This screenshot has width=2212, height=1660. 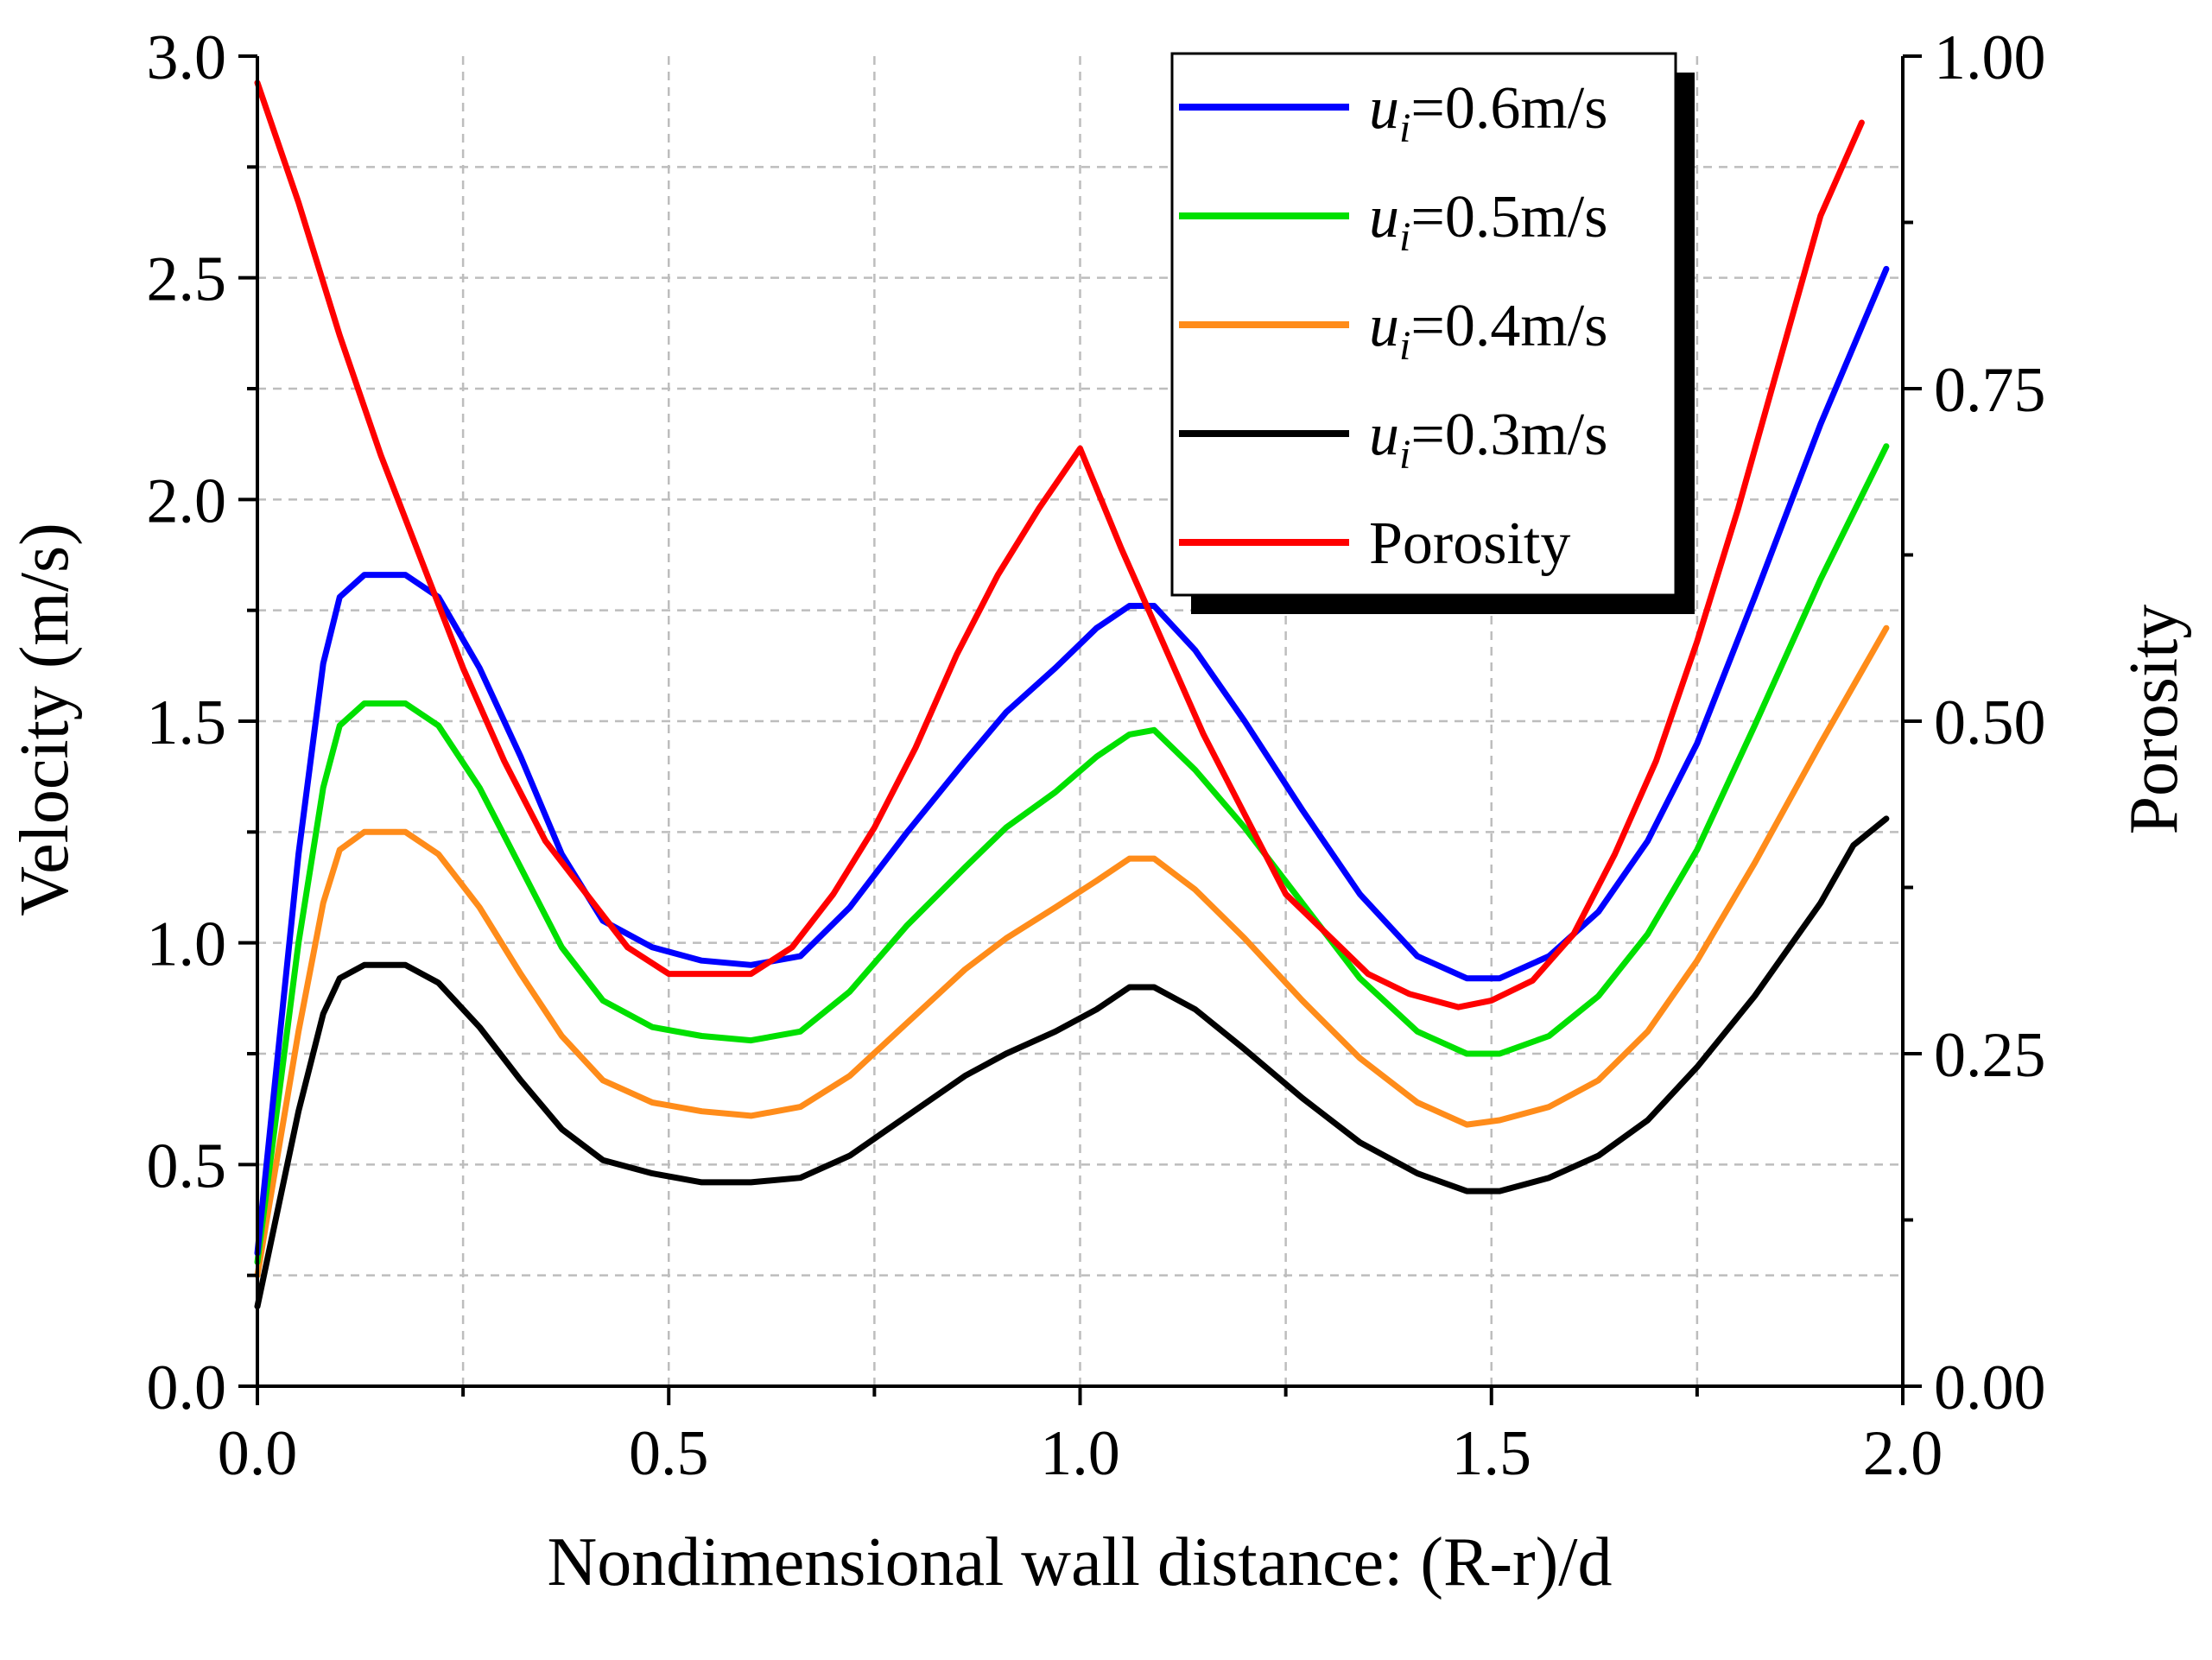 I want to click on y-tick-label: 3.0, so click(x=187, y=58).